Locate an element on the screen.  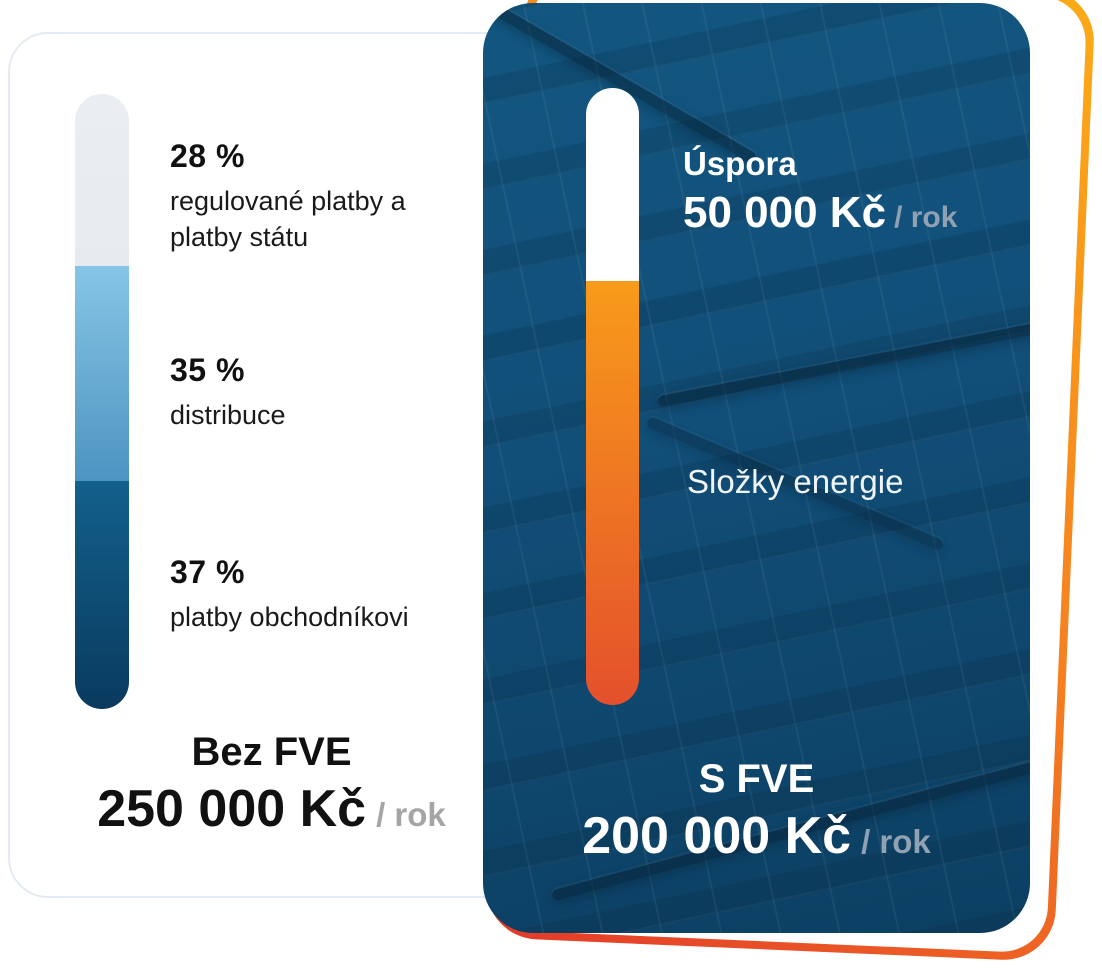
savings-amount-line: 50 000 Kč / rok is located at coordinates (820, 213).